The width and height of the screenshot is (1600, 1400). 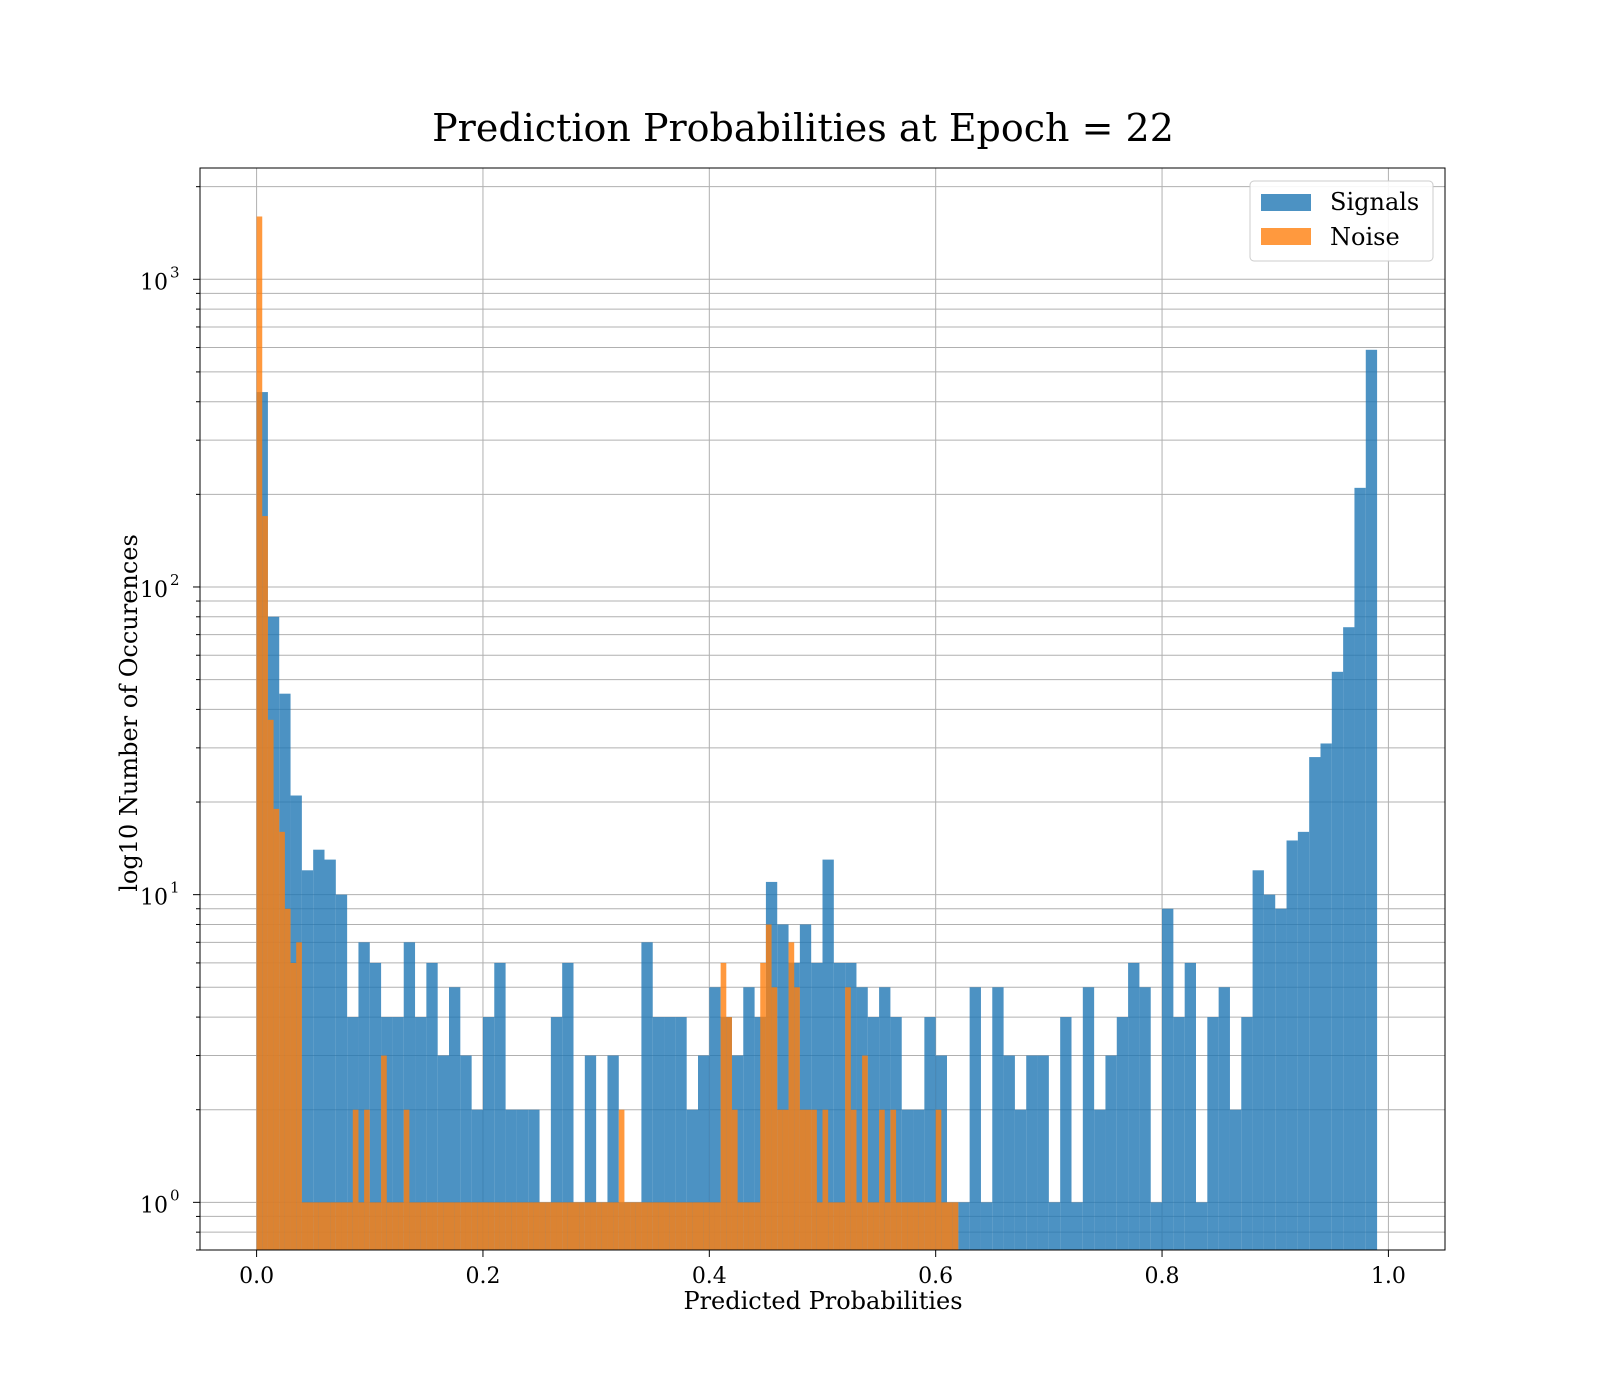 I want to click on x-tick-label: 0.6, so click(x=935, y=1276).